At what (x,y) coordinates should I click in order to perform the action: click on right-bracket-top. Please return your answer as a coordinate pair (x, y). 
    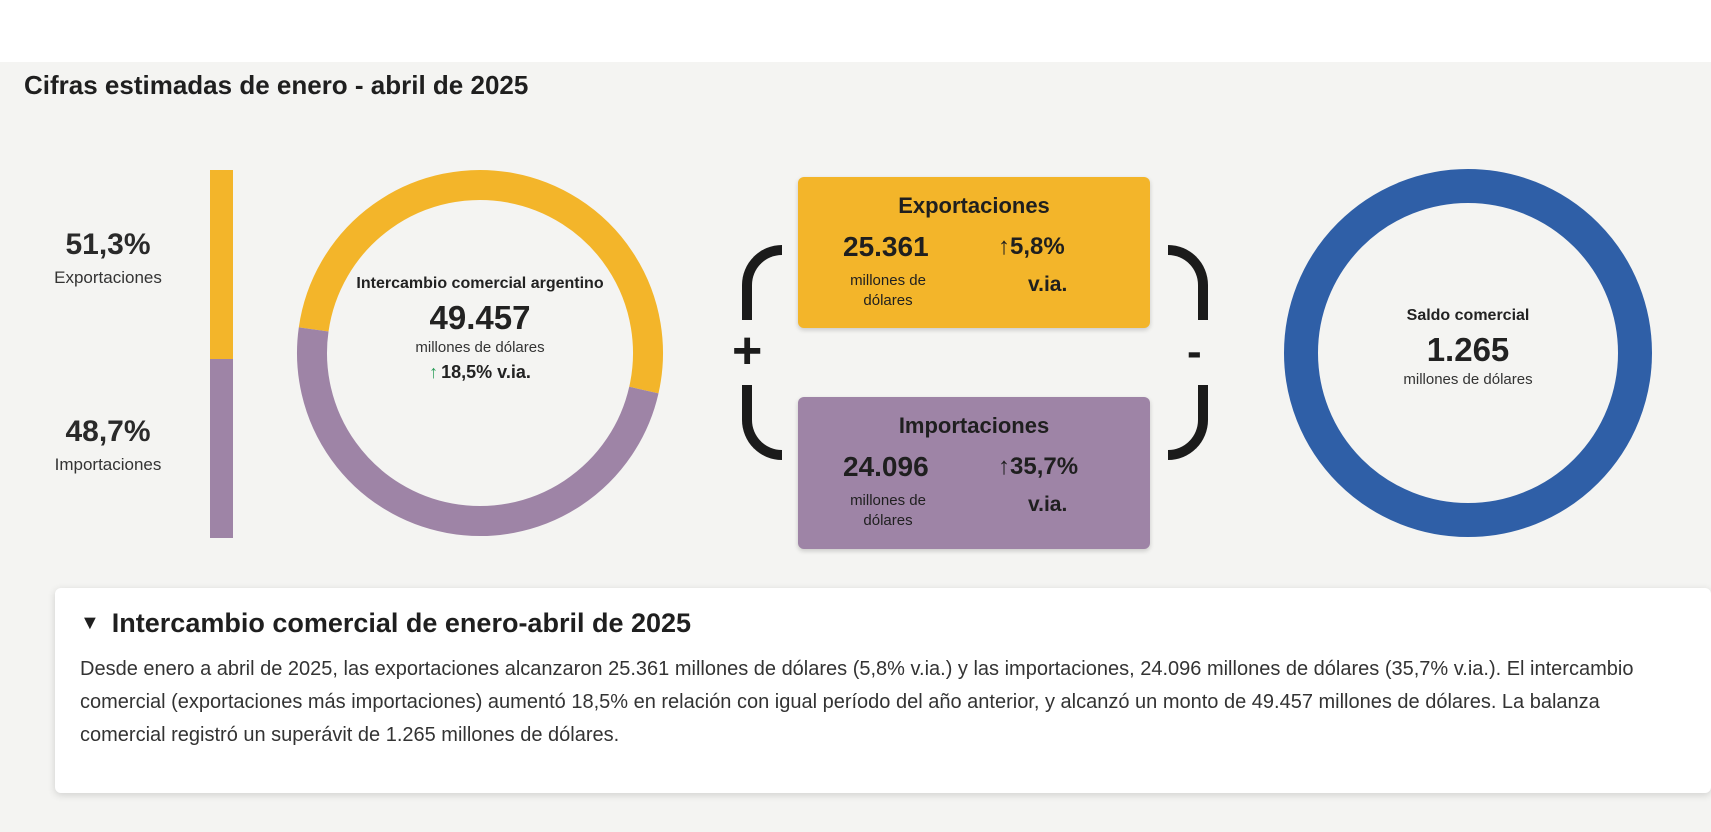
    Looking at the image, I should click on (1188, 282).